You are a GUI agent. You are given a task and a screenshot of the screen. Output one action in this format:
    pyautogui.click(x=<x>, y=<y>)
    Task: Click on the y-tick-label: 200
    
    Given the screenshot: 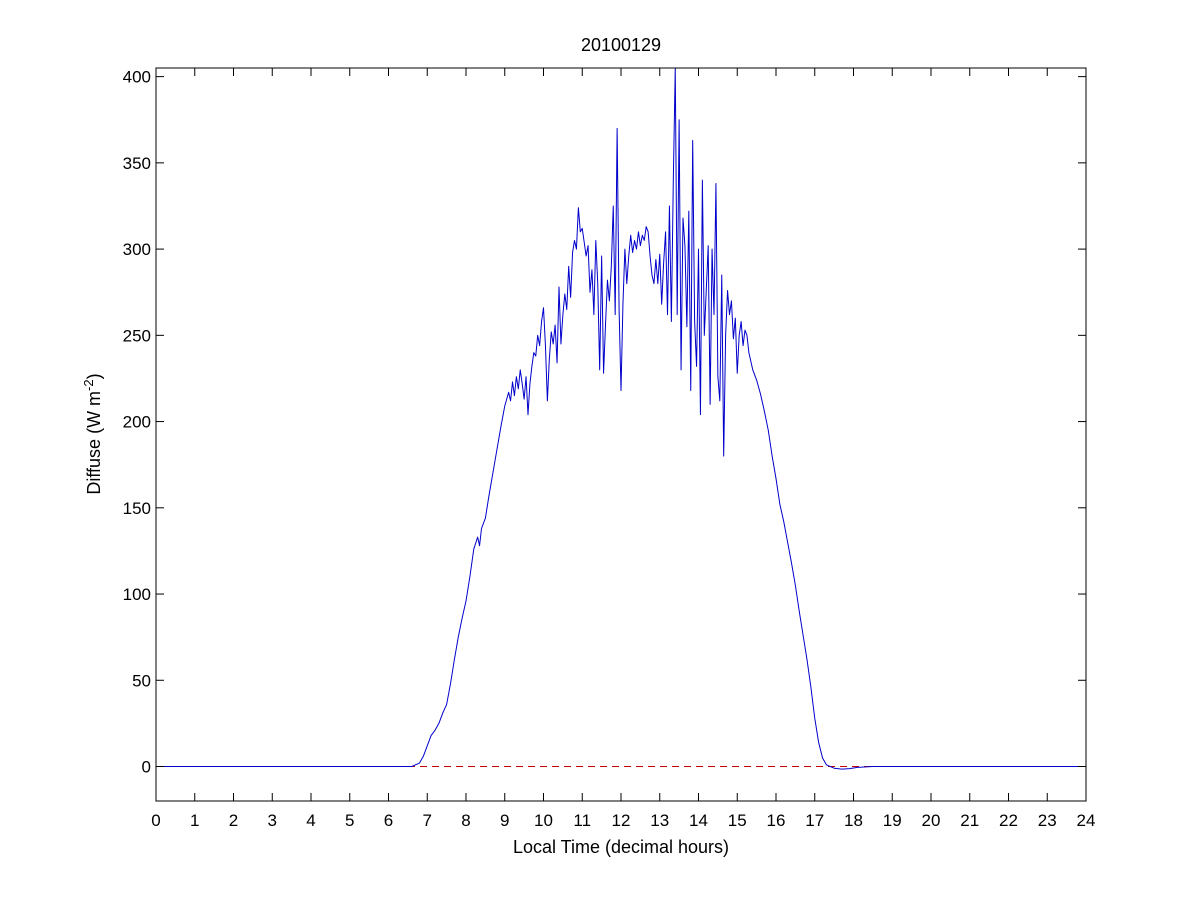 What is the action you would take?
    pyautogui.click(x=137, y=422)
    